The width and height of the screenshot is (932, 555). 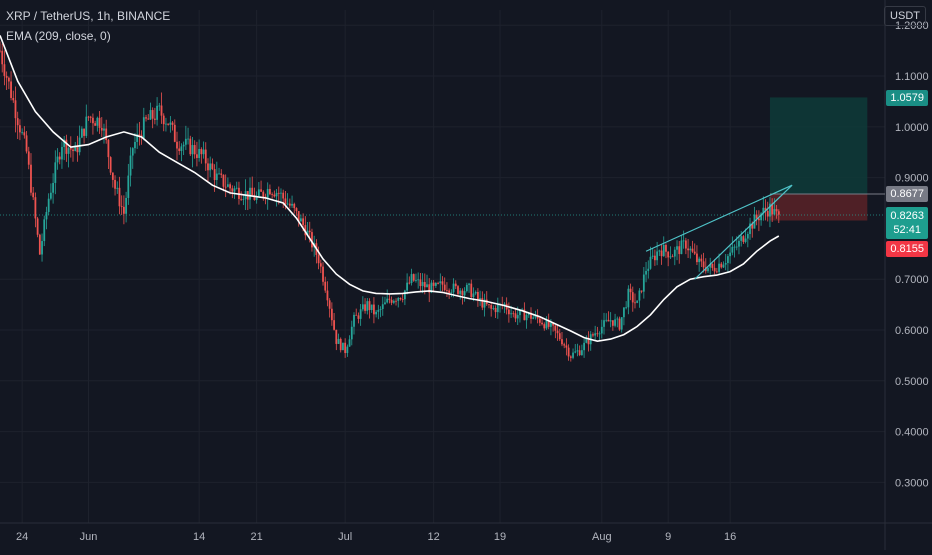 What do you see at coordinates (907, 223) in the screenshot?
I see `last-price-label: 0.8263 52:41` at bounding box center [907, 223].